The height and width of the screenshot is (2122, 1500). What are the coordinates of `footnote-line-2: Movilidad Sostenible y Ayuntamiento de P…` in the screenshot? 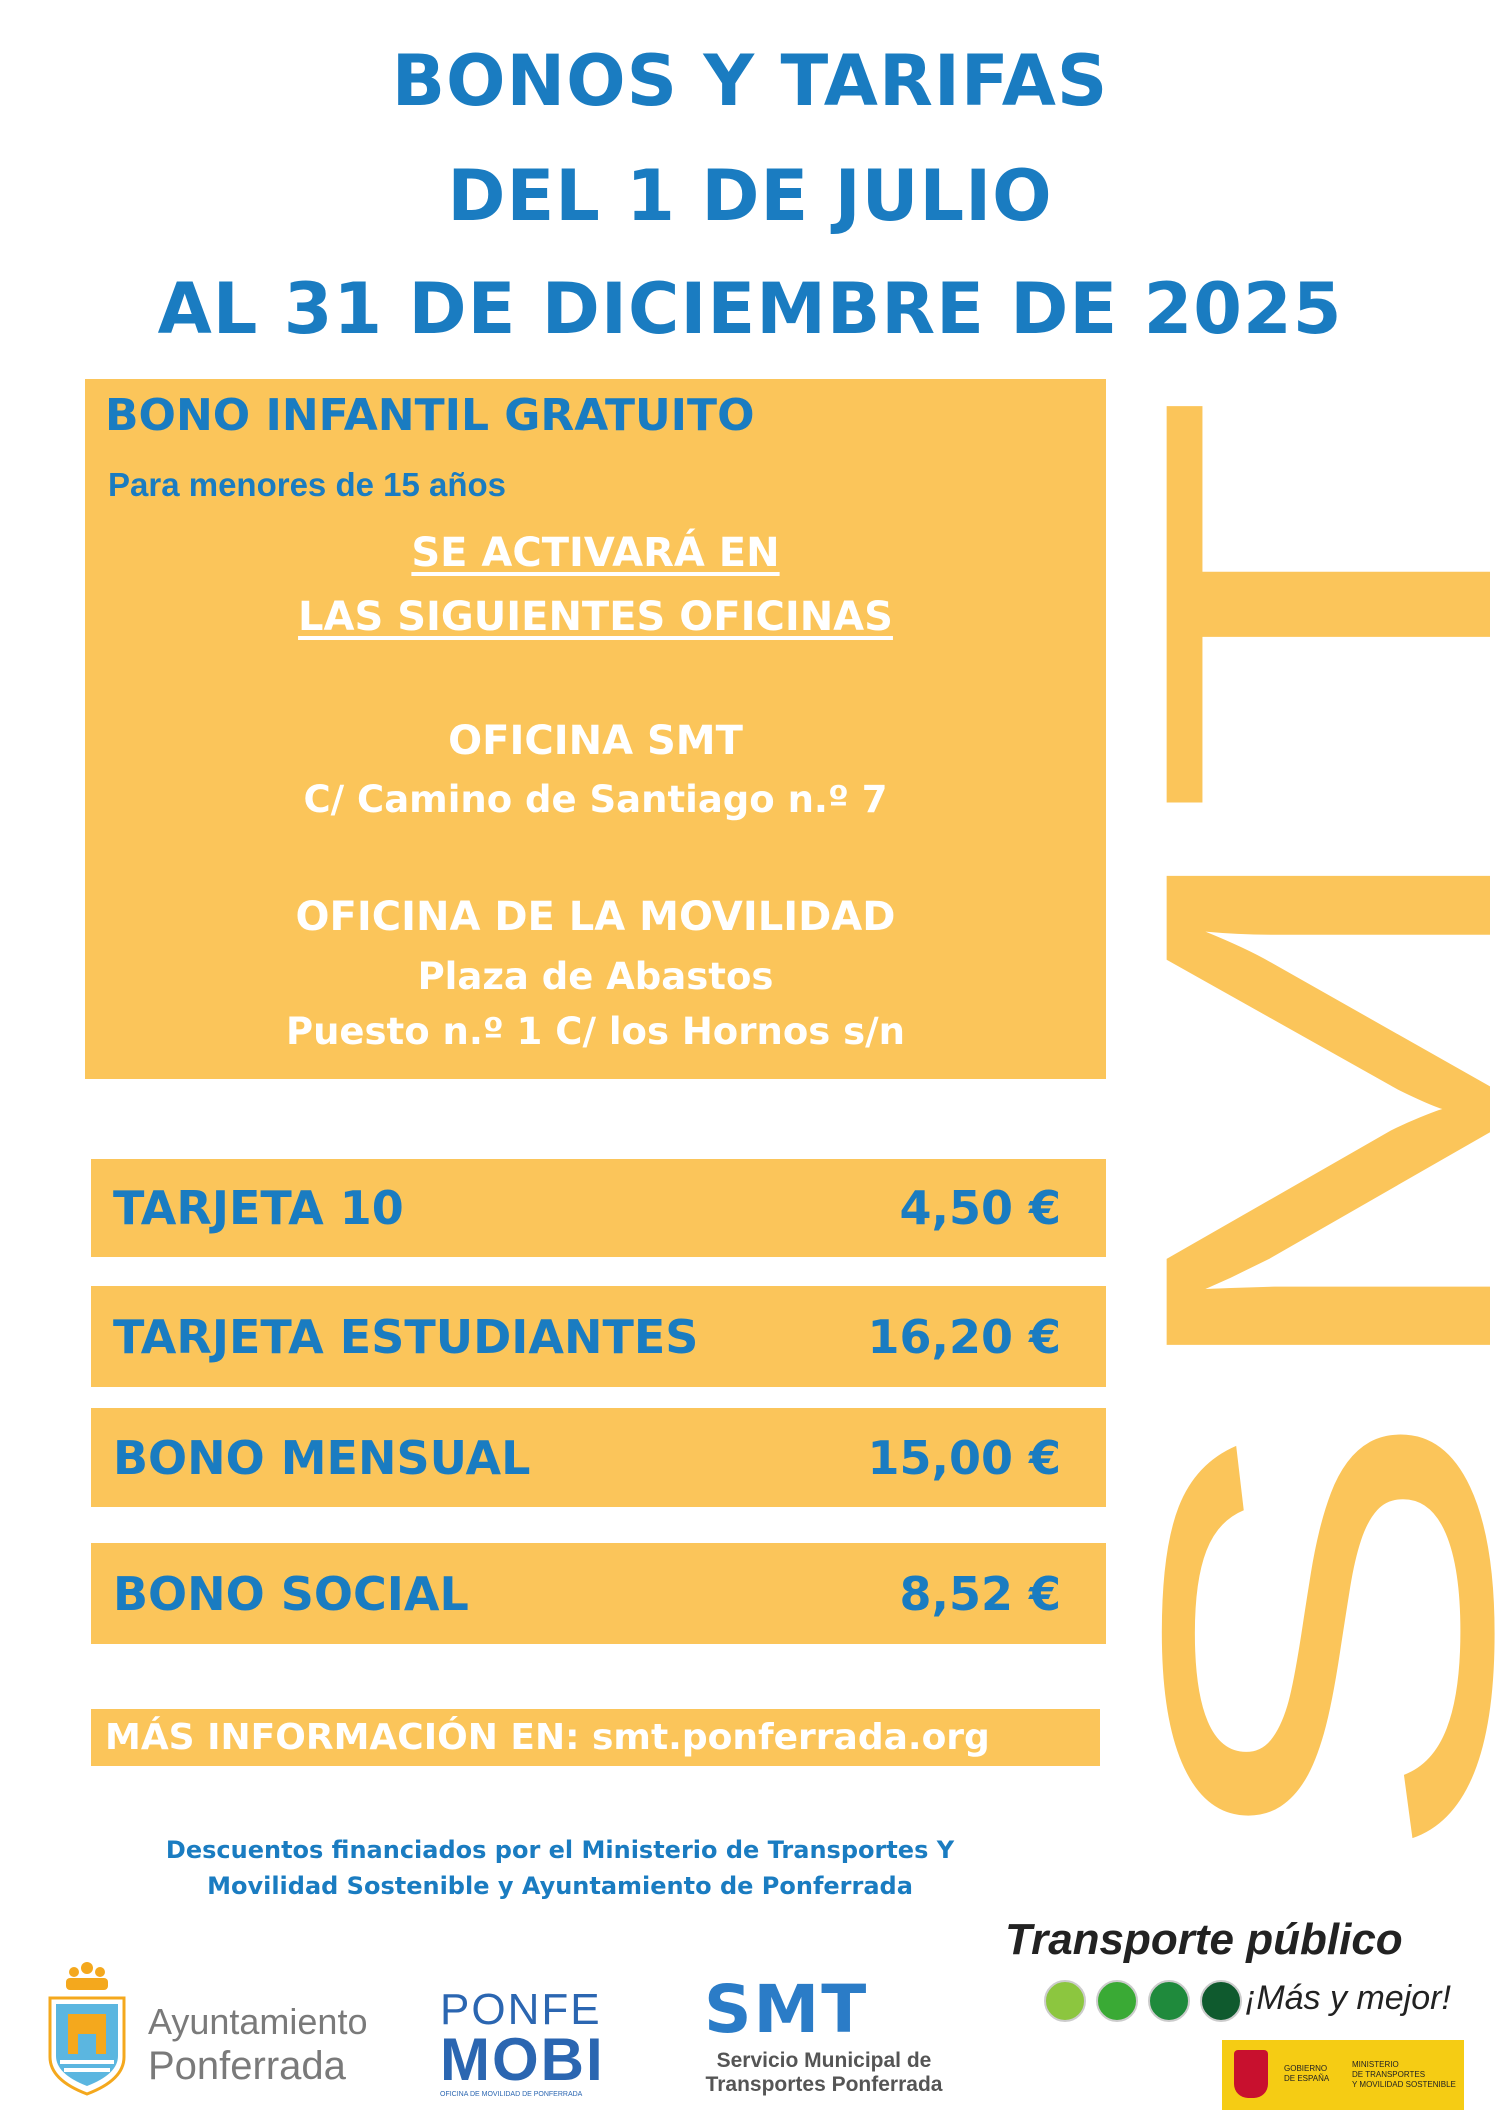 It's located at (560, 1886).